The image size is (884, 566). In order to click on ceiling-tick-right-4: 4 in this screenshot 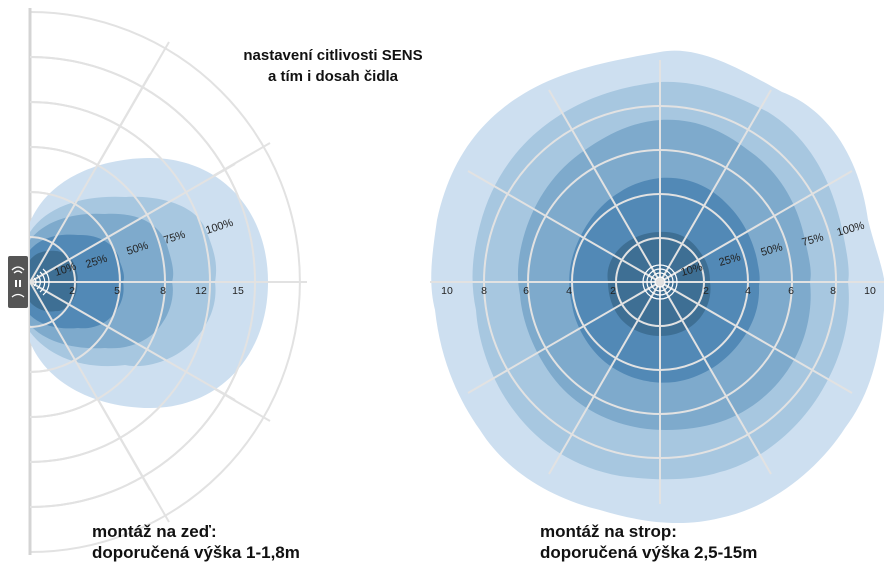, I will do `click(748, 291)`.